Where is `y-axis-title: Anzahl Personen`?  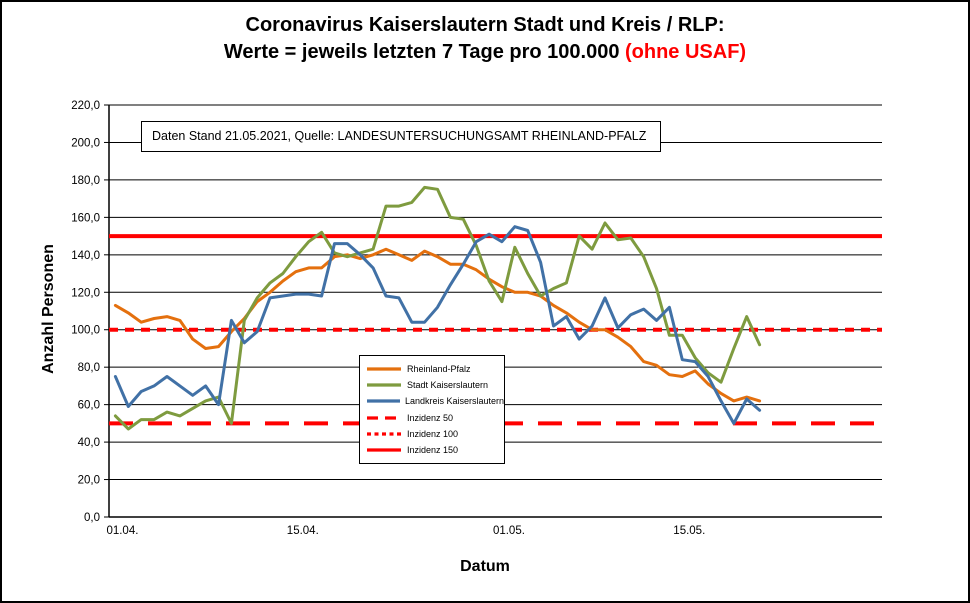 y-axis-title: Anzahl Personen is located at coordinates (48, 309).